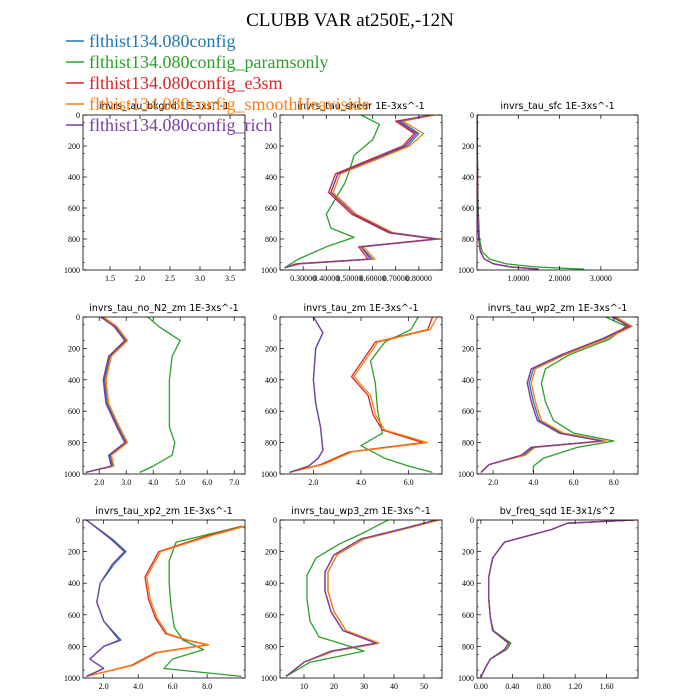 The height and width of the screenshot is (700, 700). What do you see at coordinates (396, 278) in the screenshot?
I see `x-tick-label: 0.70000` at bounding box center [396, 278].